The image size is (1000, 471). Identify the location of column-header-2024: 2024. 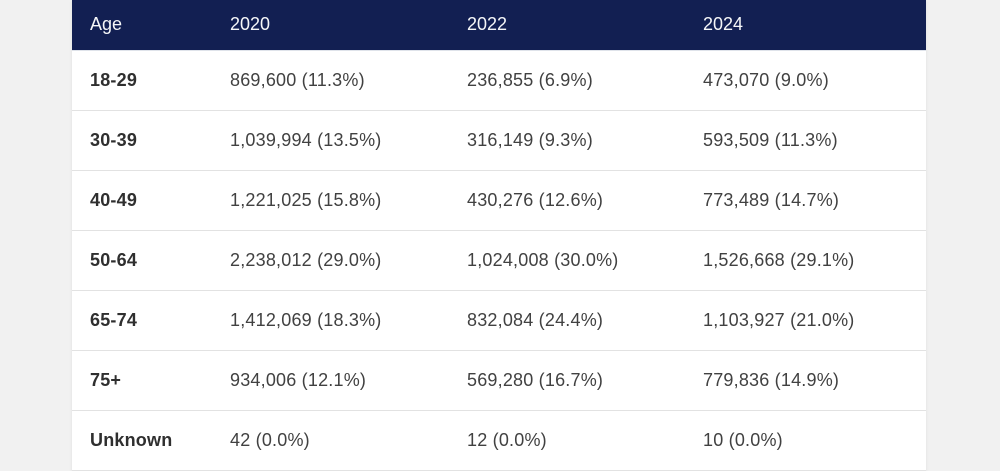
(814, 25).